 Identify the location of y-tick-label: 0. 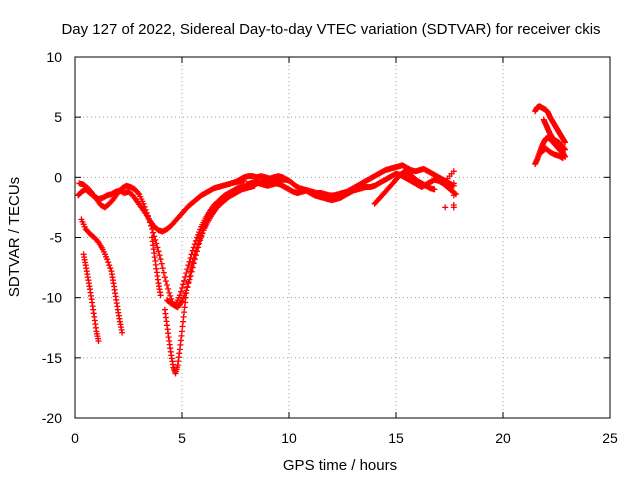
(58, 177).